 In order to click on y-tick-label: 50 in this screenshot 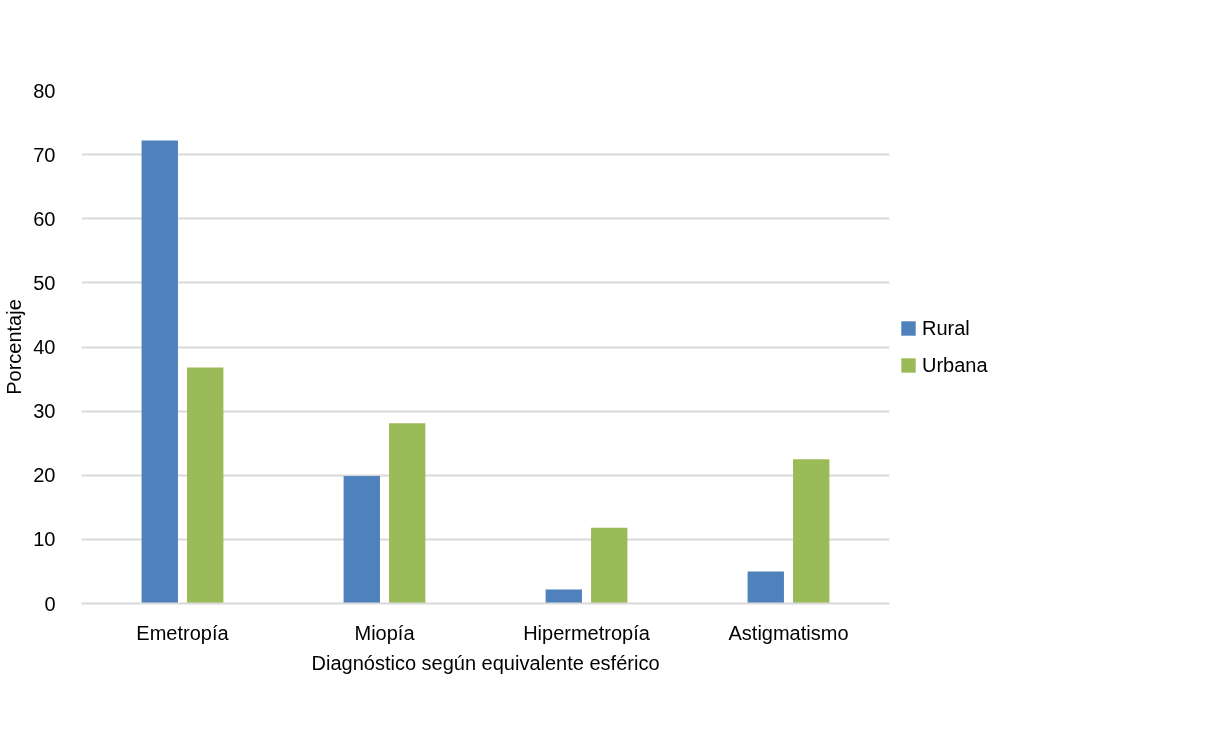, I will do `click(44, 282)`.